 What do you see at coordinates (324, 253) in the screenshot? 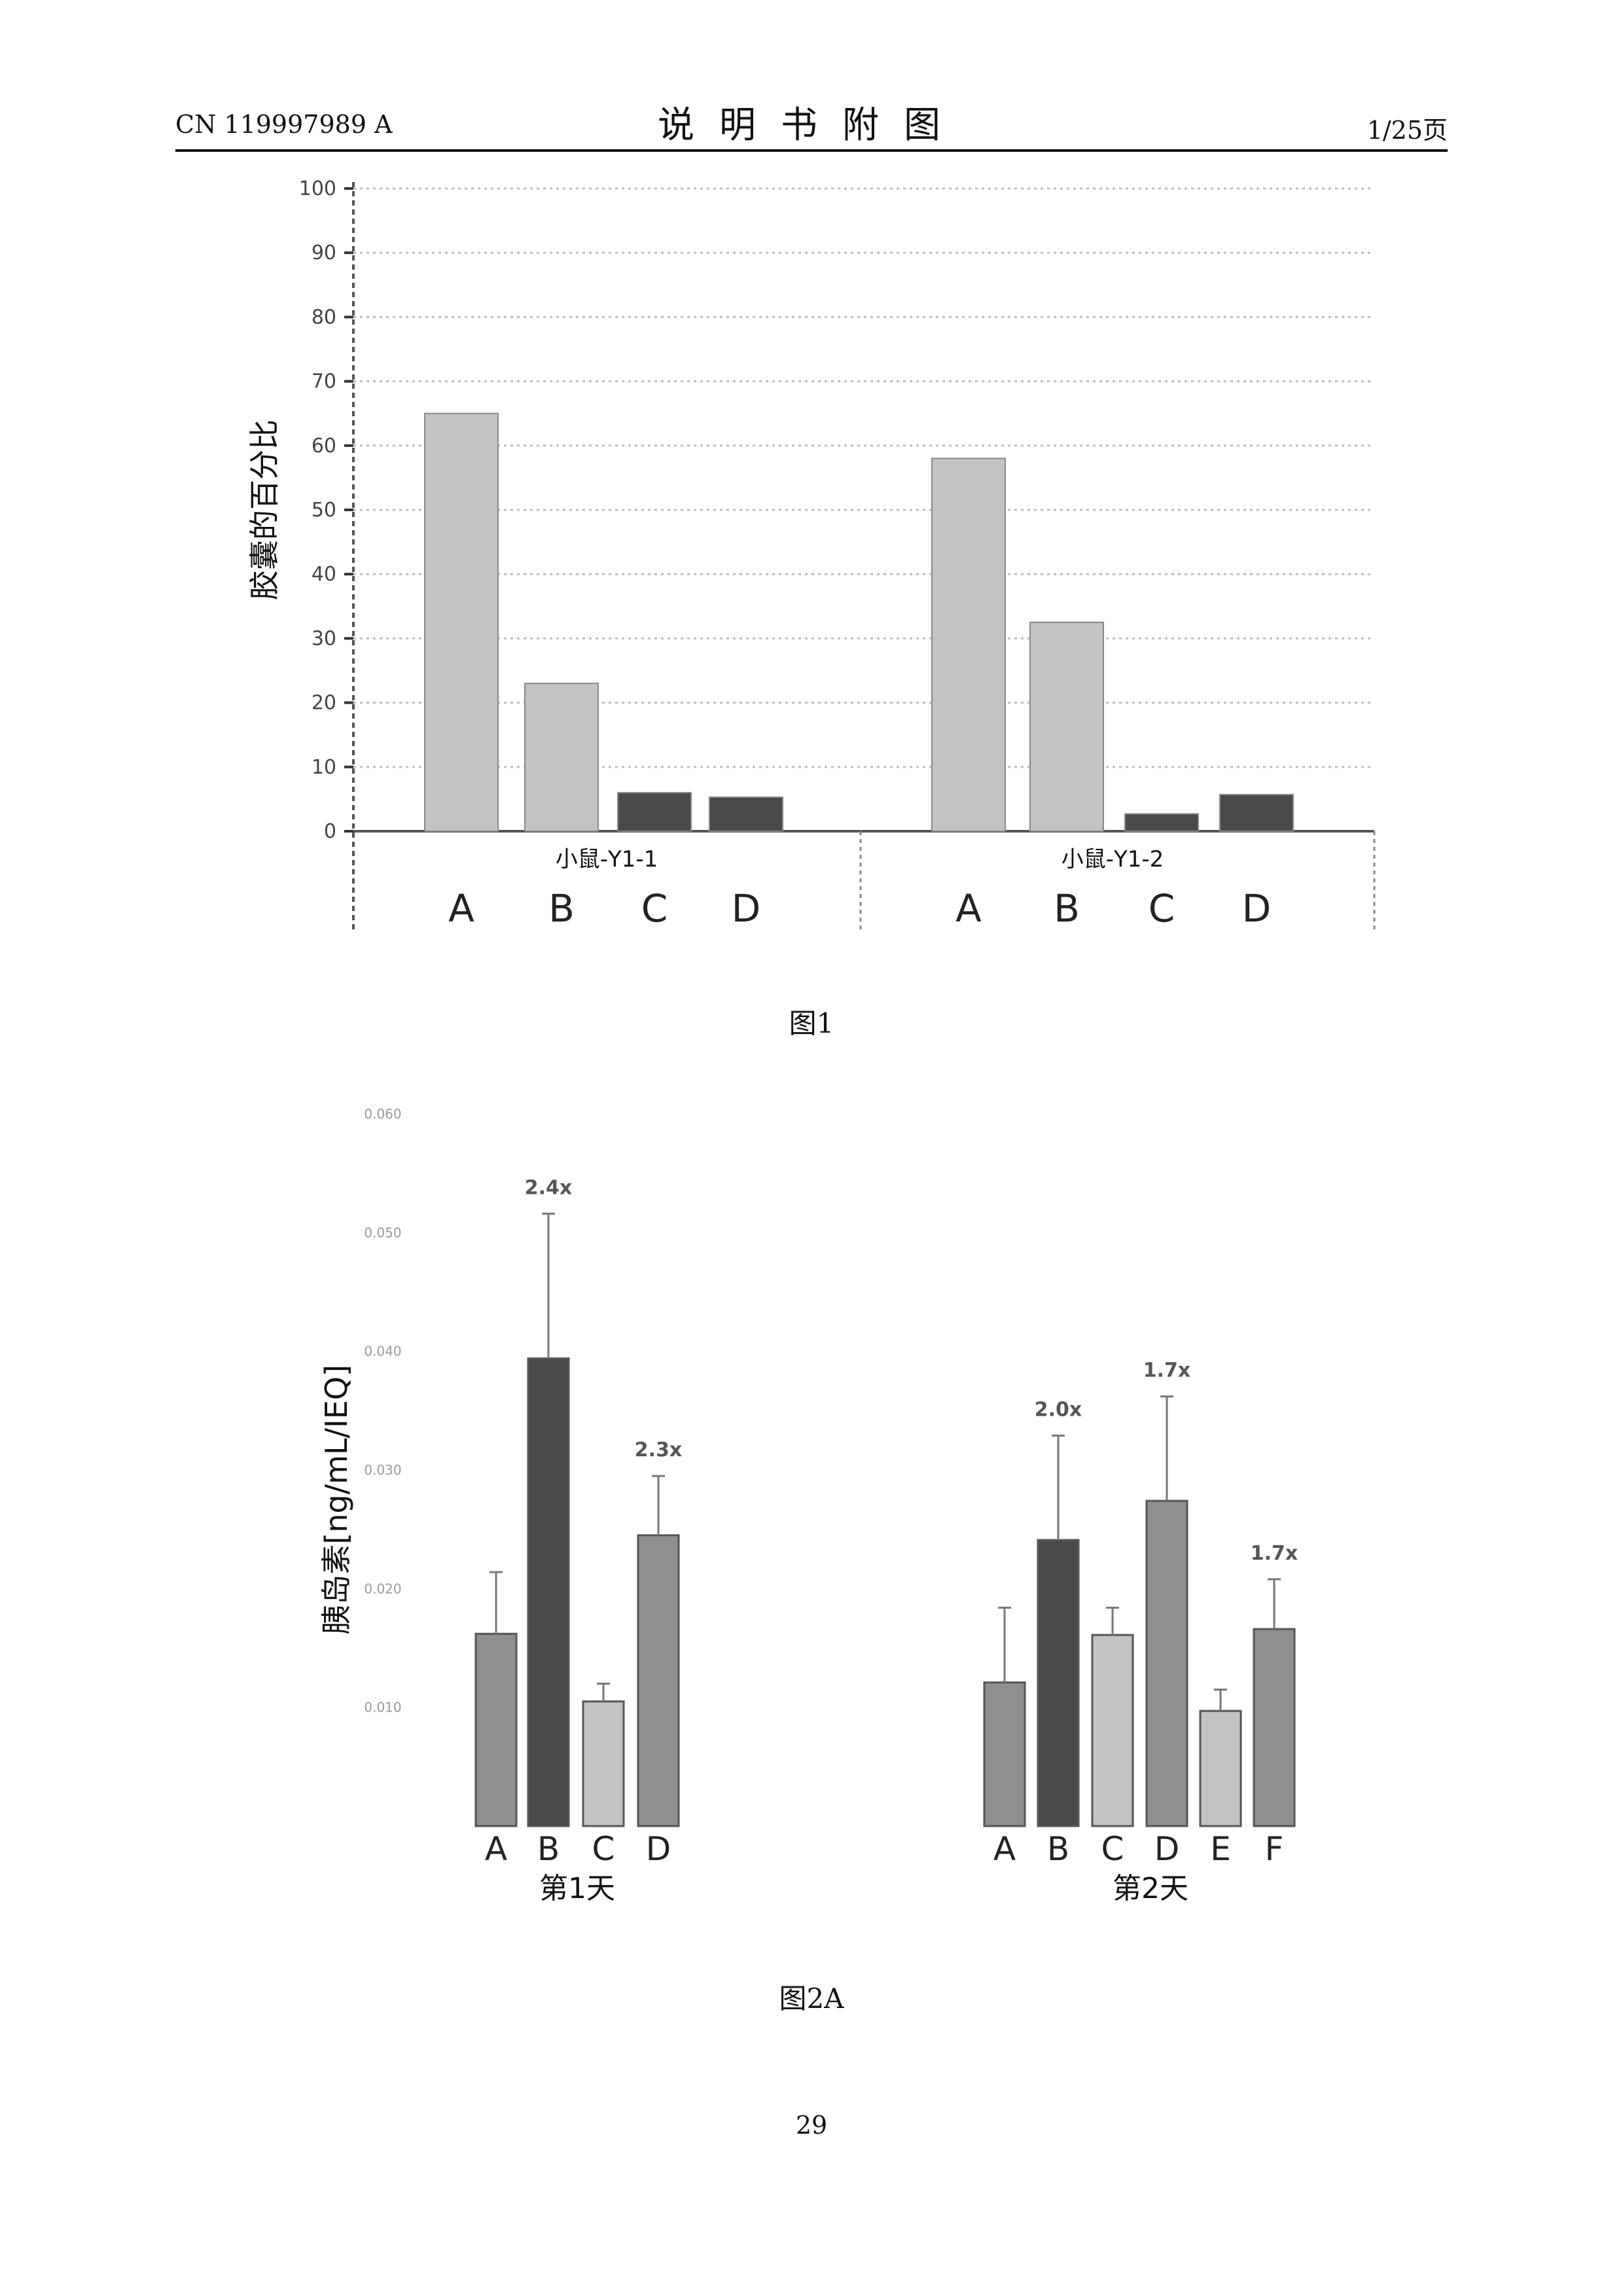
I see `y-tick-label: 90` at bounding box center [324, 253].